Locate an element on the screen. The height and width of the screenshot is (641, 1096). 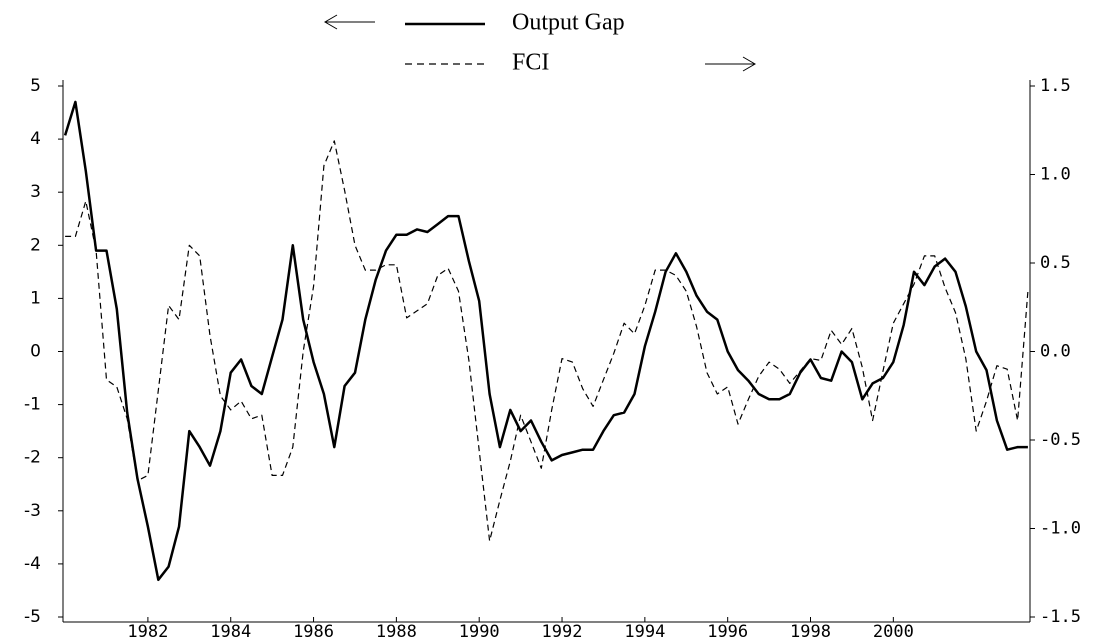
arrow-left-head is located at coordinates (331, 22).